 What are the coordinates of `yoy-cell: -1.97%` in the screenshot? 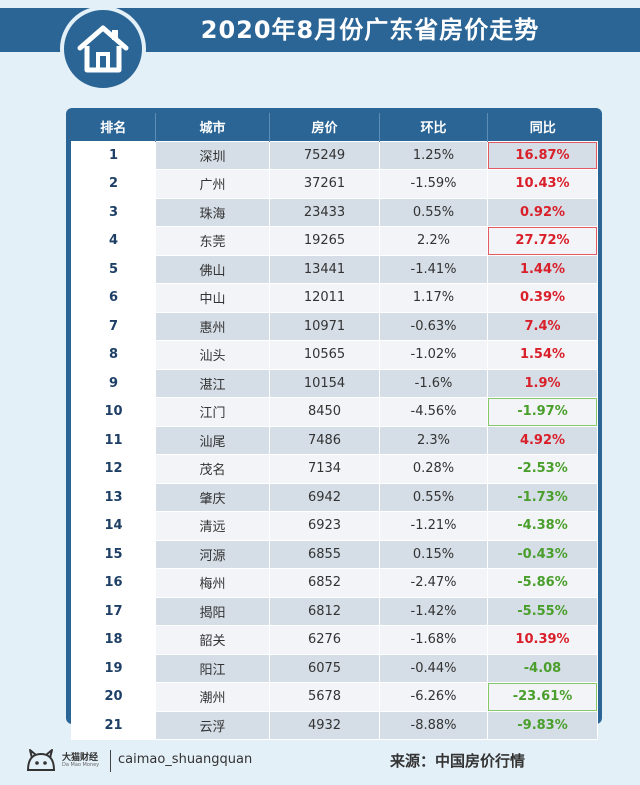 It's located at (542, 412).